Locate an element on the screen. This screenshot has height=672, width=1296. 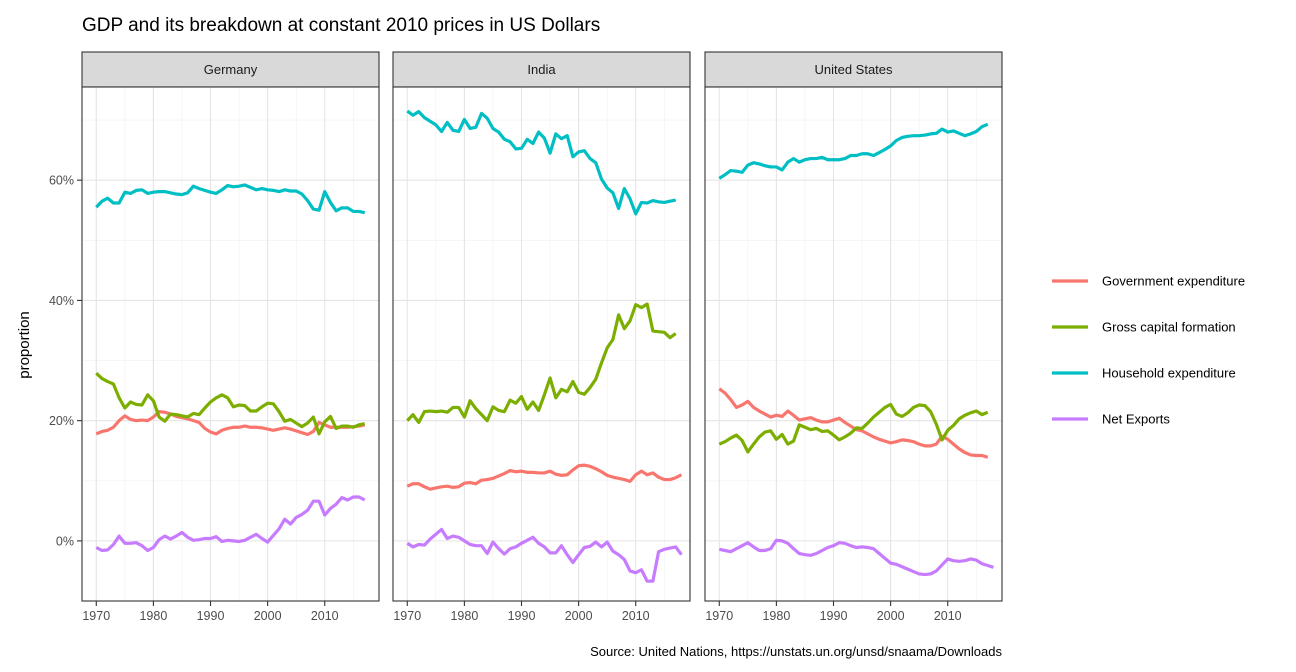
legend-label: Government expenditure is located at coordinates (1173, 281).